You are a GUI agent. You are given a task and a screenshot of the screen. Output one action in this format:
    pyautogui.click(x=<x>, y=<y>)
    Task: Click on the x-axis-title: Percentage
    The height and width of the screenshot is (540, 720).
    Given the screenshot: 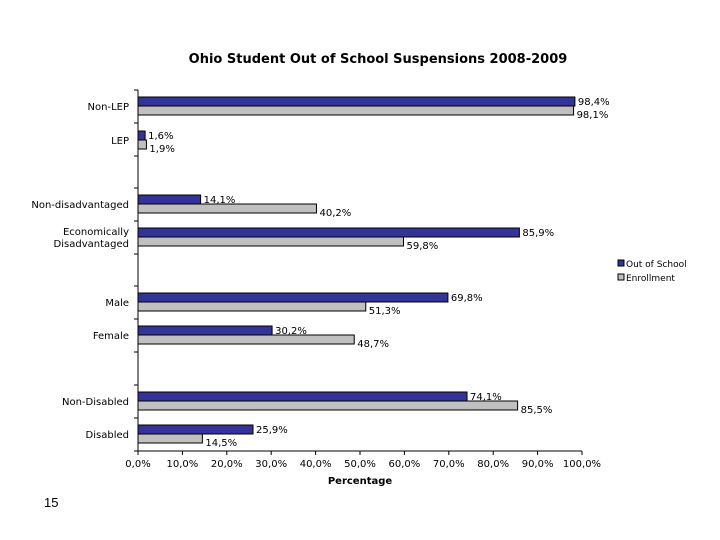 What is the action you would take?
    pyautogui.click(x=360, y=481)
    